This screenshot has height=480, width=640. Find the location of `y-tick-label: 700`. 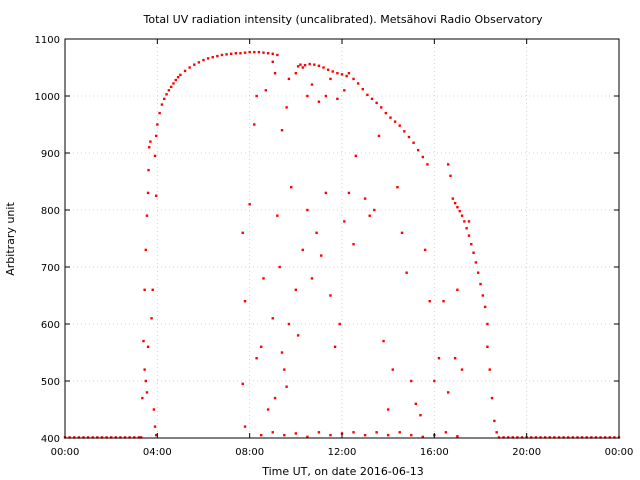

y-tick-label: 700 is located at coordinates (50, 268).